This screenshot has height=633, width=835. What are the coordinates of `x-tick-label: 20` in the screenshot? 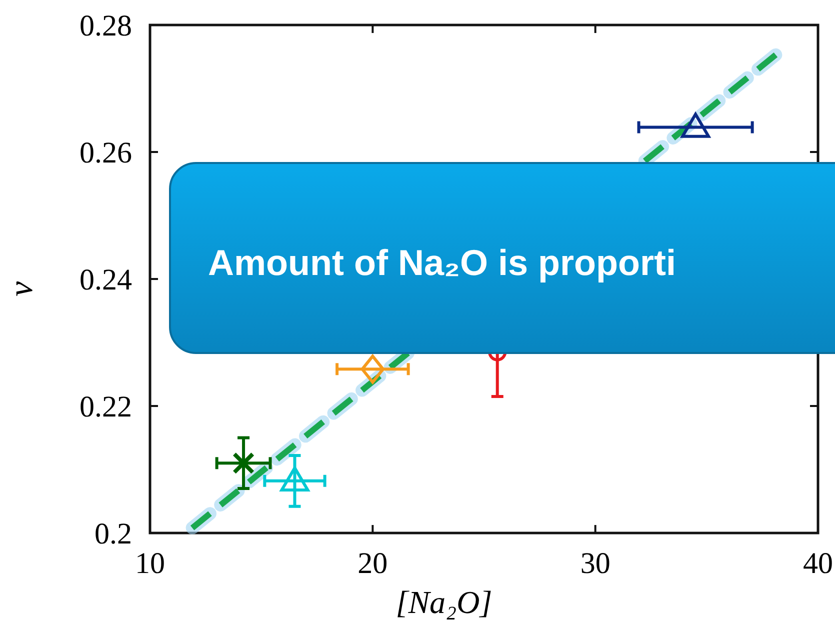 It's located at (373, 563).